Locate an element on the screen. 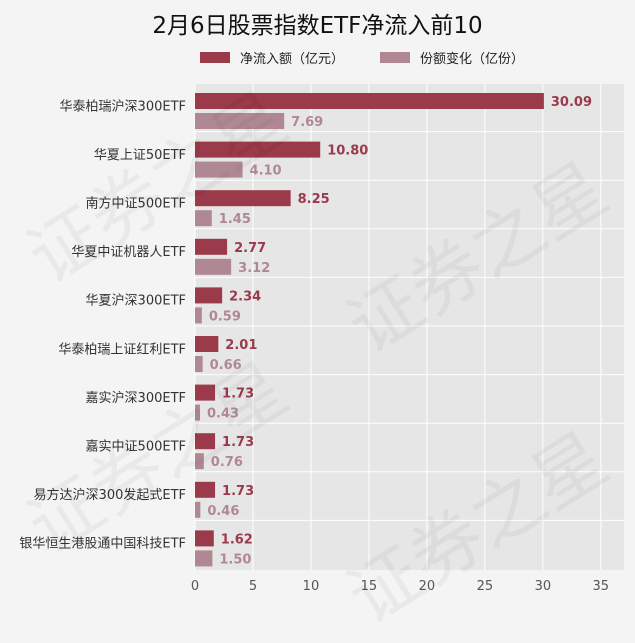 The height and width of the screenshot is (643, 635). category-label: 银华恒生港股通中国科技ETF is located at coordinates (102, 544).